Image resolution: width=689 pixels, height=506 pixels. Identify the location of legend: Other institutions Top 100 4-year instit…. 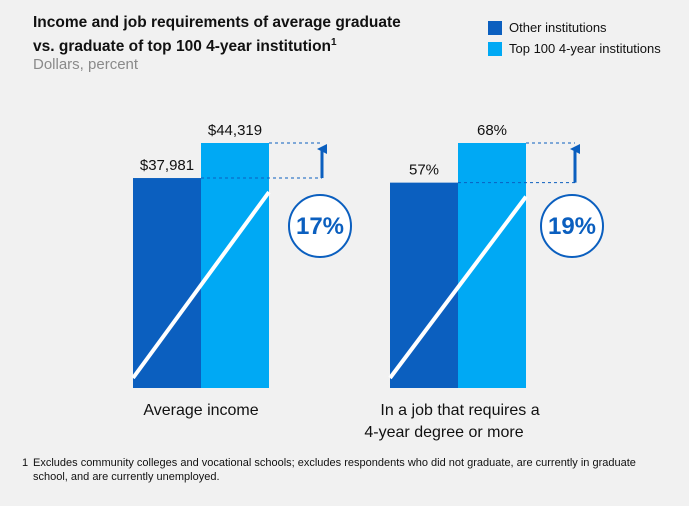
(574, 39).